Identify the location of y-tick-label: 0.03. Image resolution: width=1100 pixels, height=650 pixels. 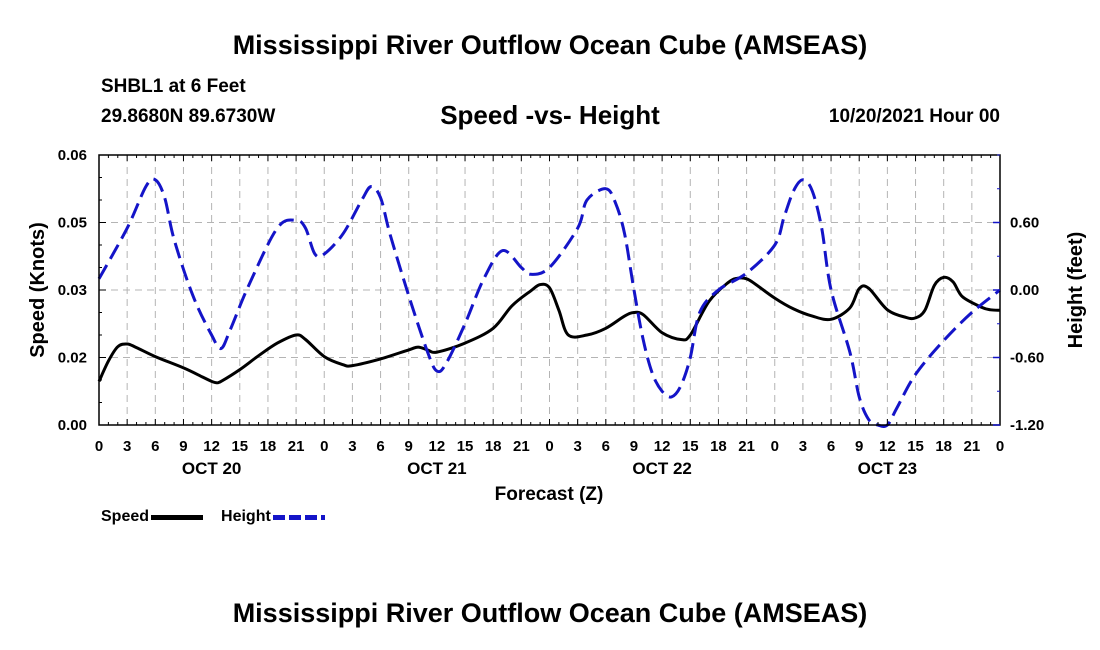
(72, 290).